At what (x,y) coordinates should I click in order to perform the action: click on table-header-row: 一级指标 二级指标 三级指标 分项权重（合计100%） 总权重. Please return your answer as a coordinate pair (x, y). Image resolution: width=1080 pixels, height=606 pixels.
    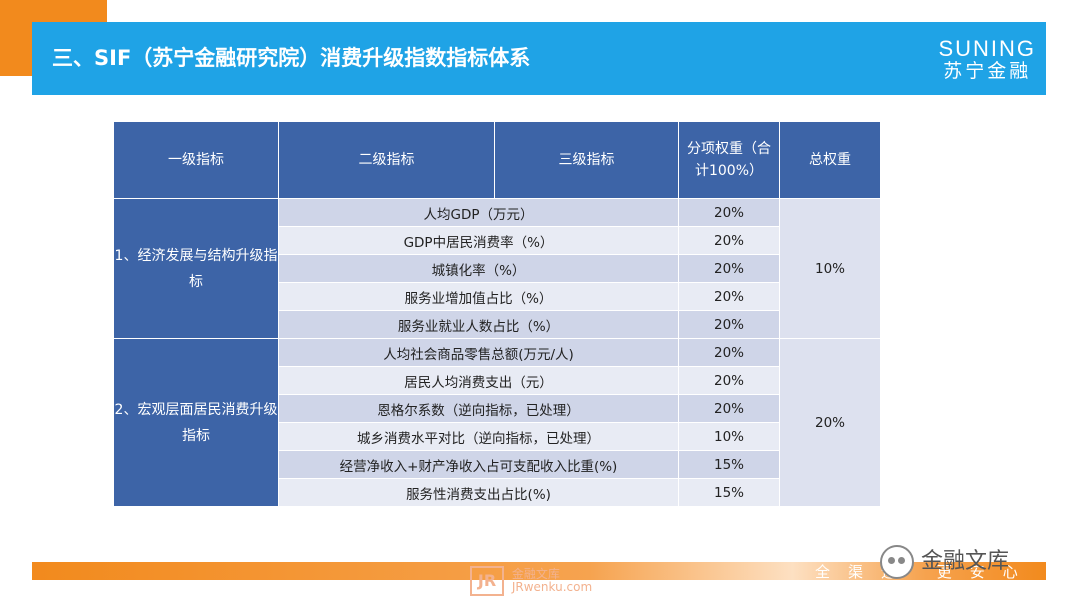
    Looking at the image, I should click on (497, 160).